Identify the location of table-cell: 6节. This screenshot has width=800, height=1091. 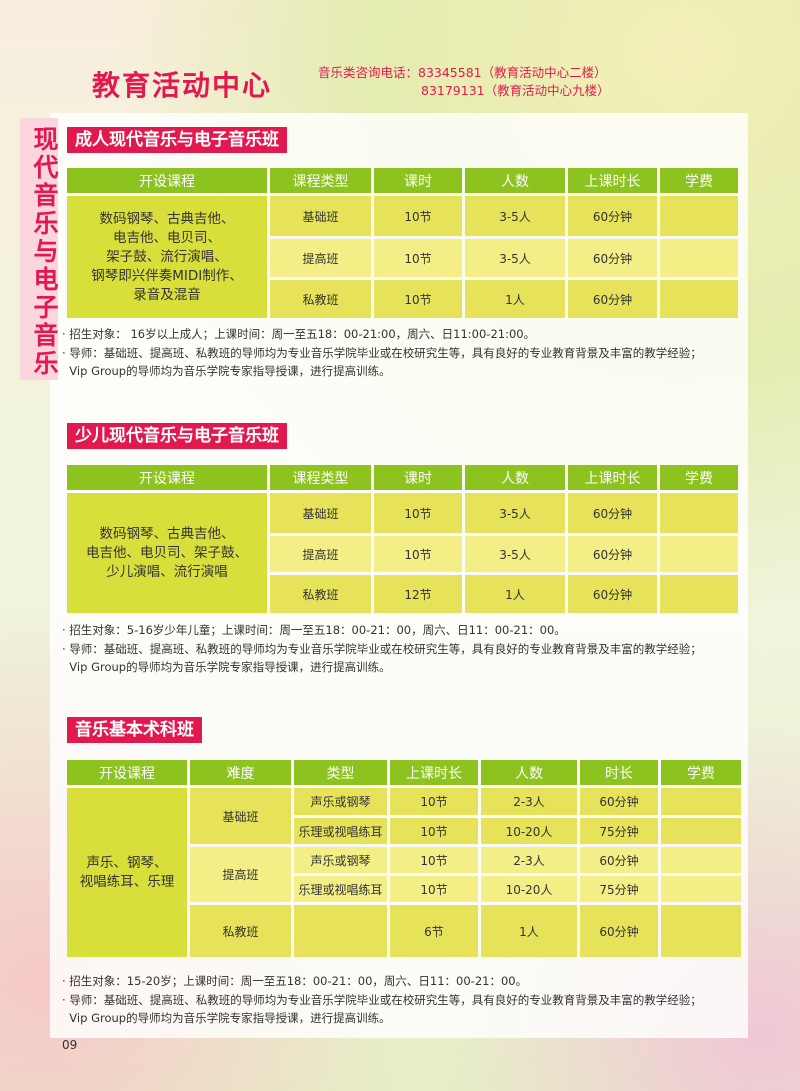
(434, 931).